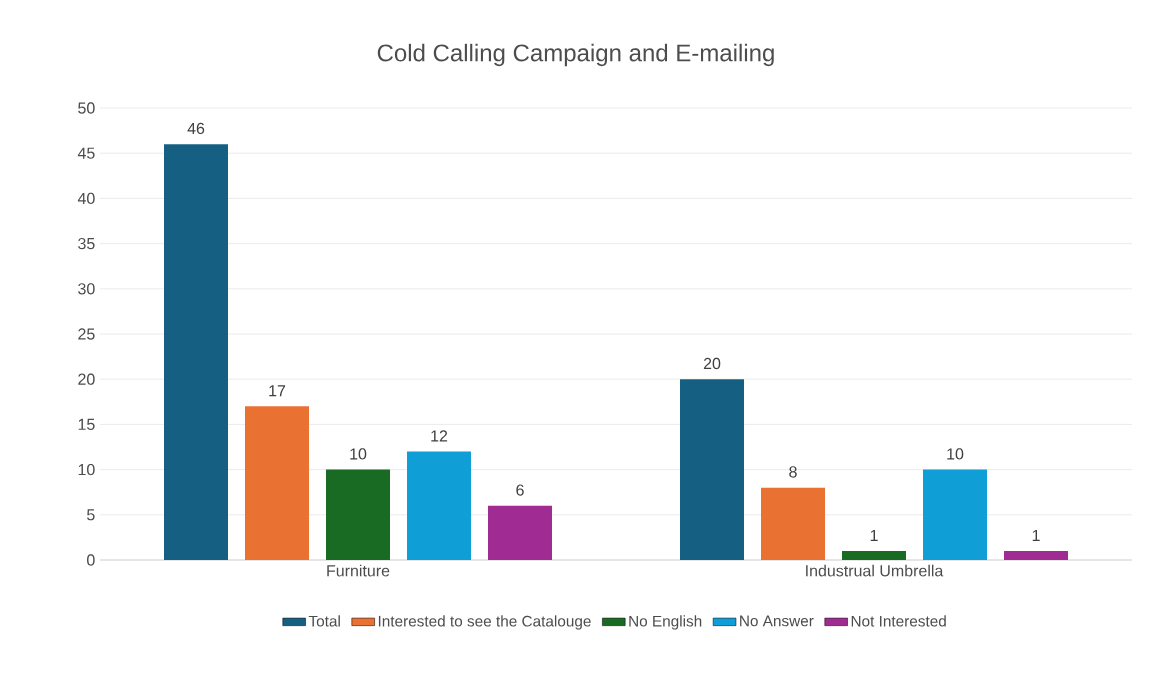  Describe the element at coordinates (86, 424) in the screenshot. I see `y-tick-label: 15` at that location.